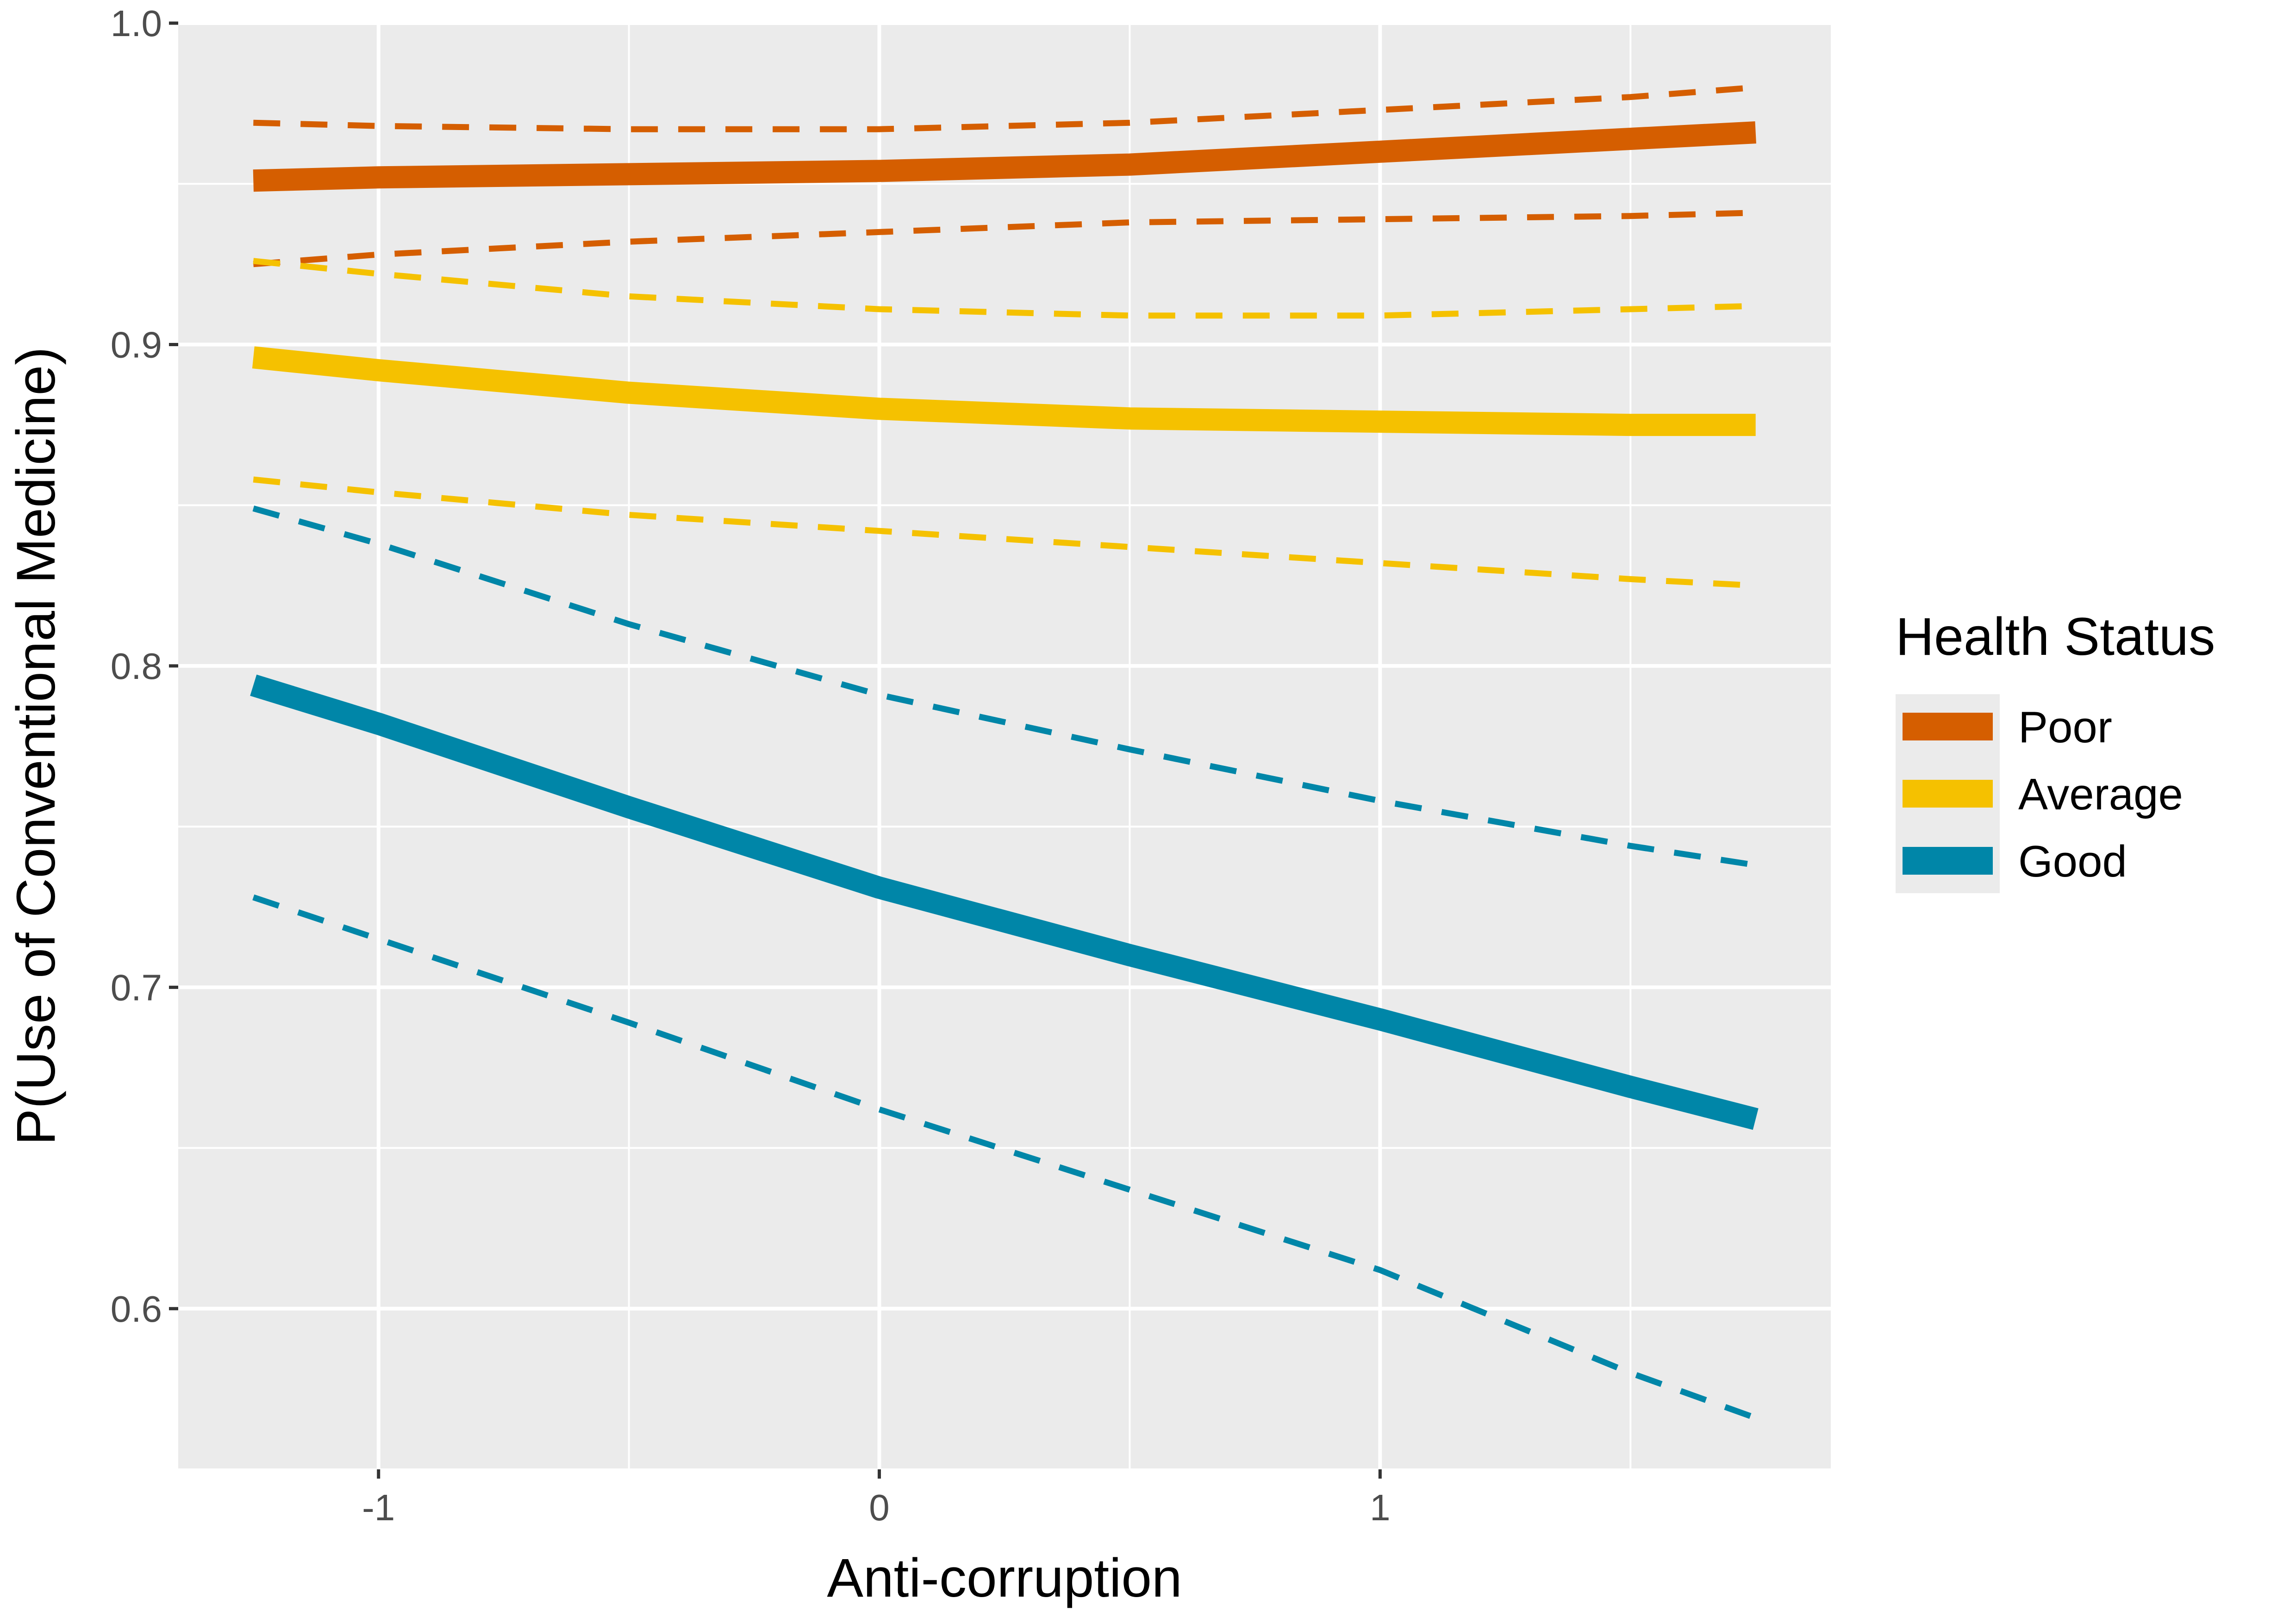  Describe the element at coordinates (136, 666) in the screenshot. I see `y-tick-label: 0.8` at that location.